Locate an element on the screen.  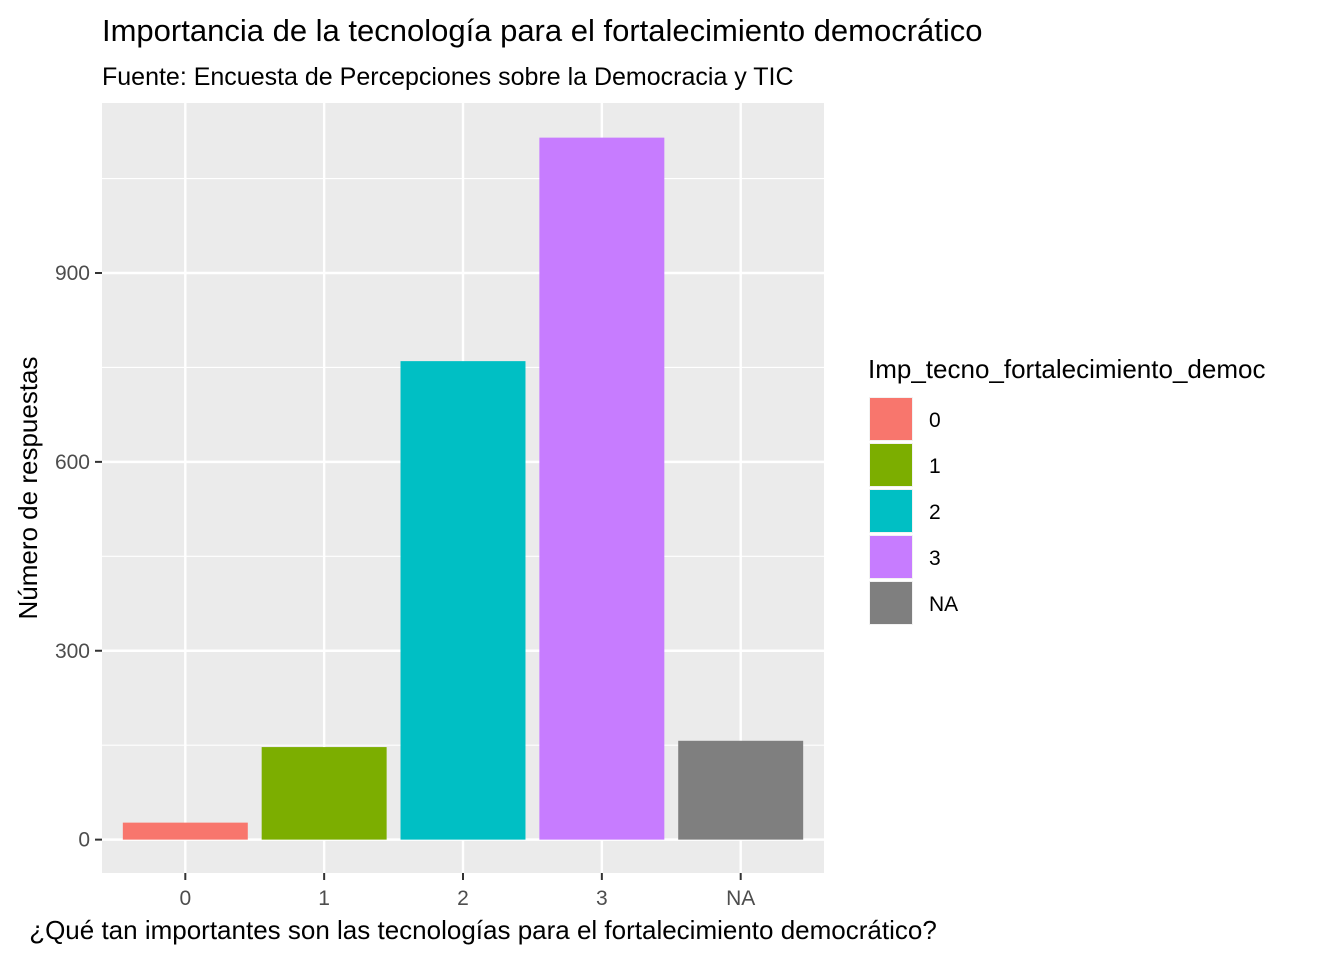
y-tick-label: 900 is located at coordinates (72, 273).